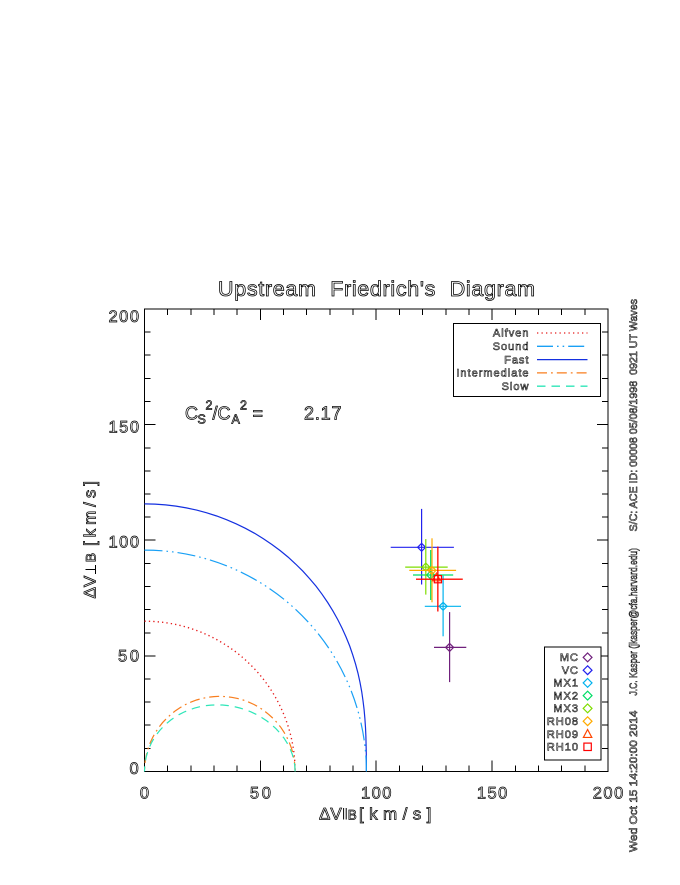 The image size is (680, 885). I want to click on svg-text: MX2, so click(566, 696).